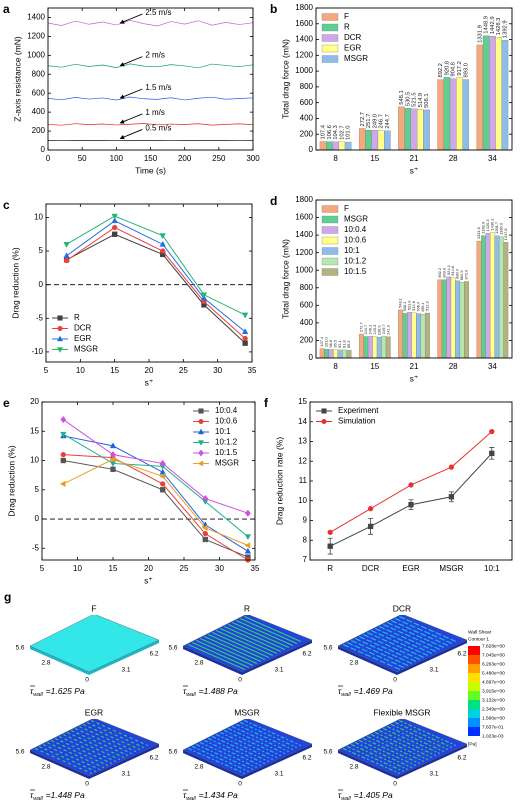 The height and width of the screenshot is (811, 520). I want to click on panel-letter: c, so click(6, 205).